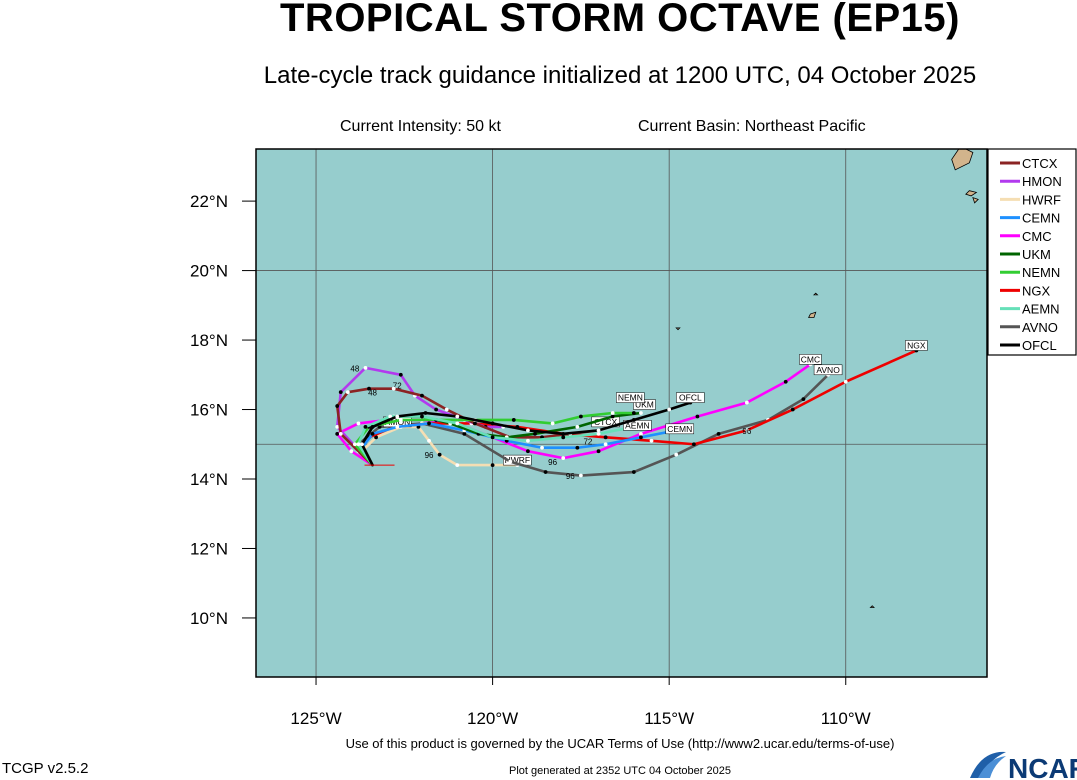 Image resolution: width=1077 pixels, height=780 pixels. Describe the element at coordinates (690, 398) in the screenshot. I see `model-label: OFCL` at that location.